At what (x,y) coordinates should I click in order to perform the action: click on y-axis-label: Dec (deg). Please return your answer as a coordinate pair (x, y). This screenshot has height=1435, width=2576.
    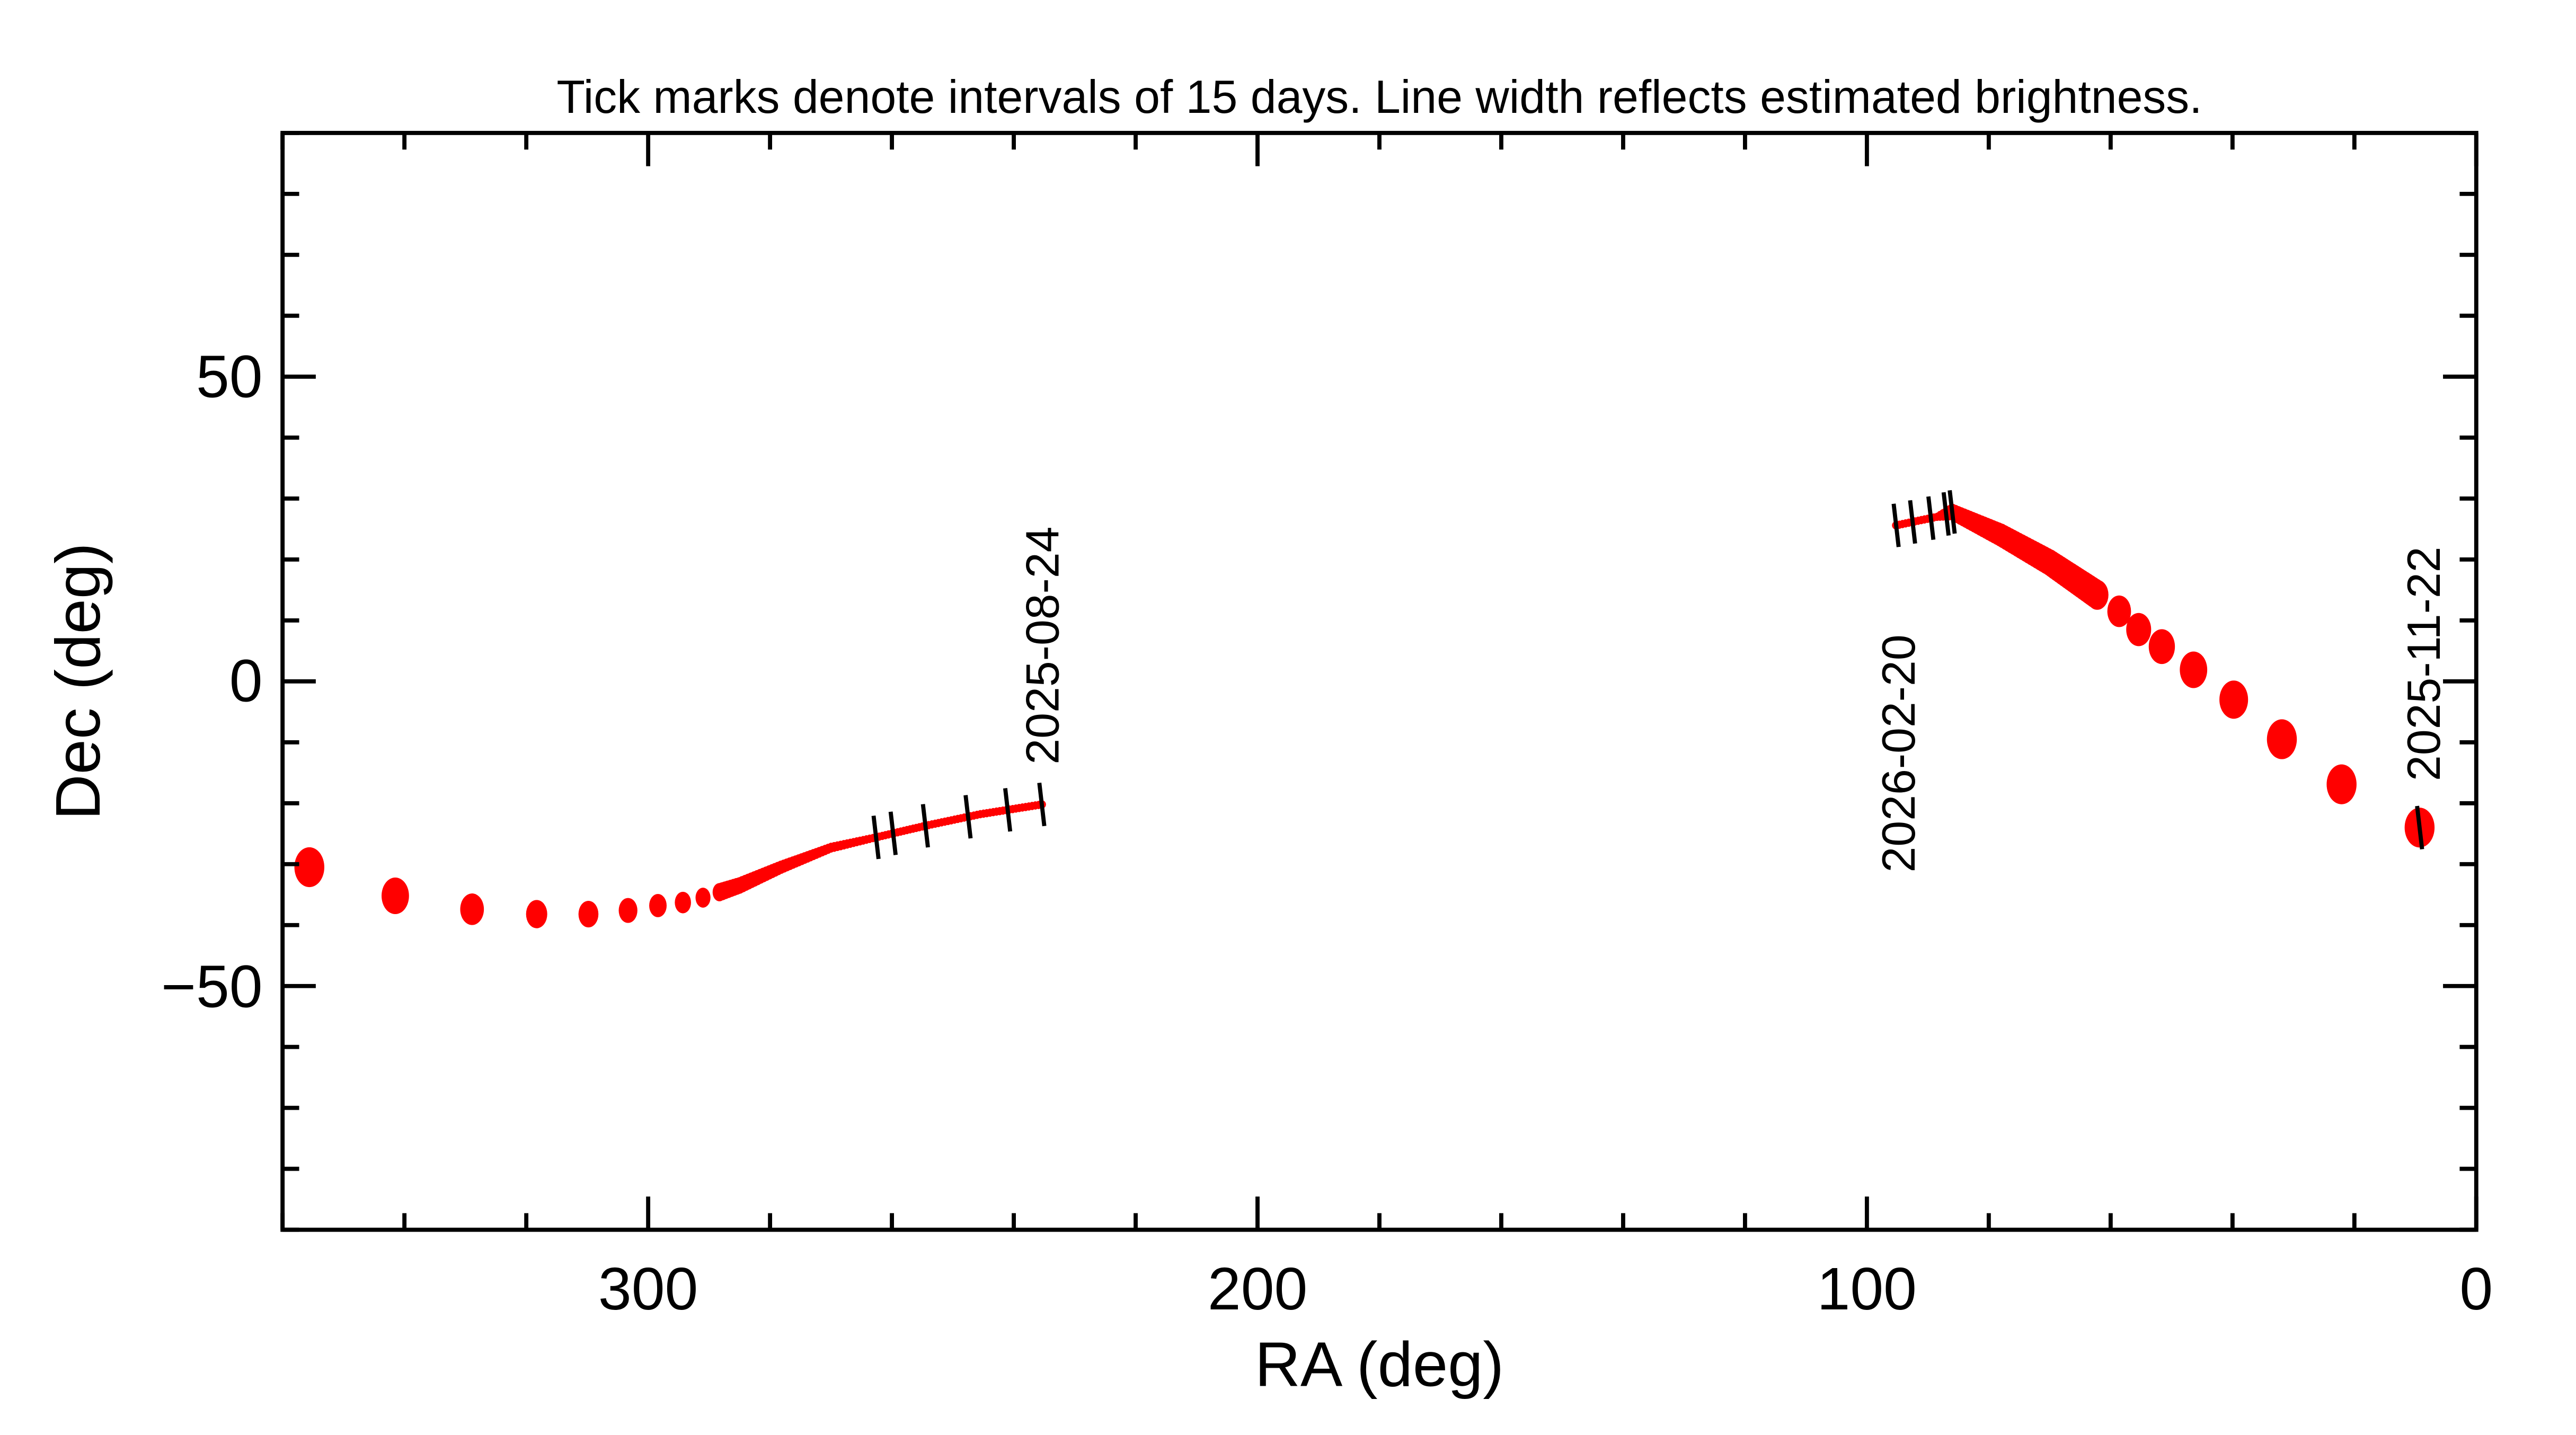
    Looking at the image, I should click on (78, 682).